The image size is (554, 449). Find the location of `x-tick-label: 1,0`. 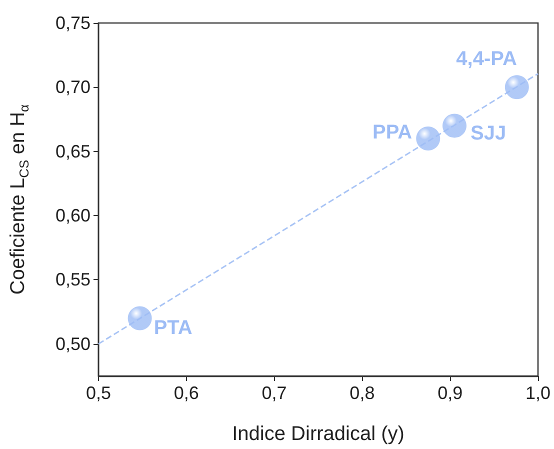

x-tick-label: 1,0 is located at coordinates (538, 393).